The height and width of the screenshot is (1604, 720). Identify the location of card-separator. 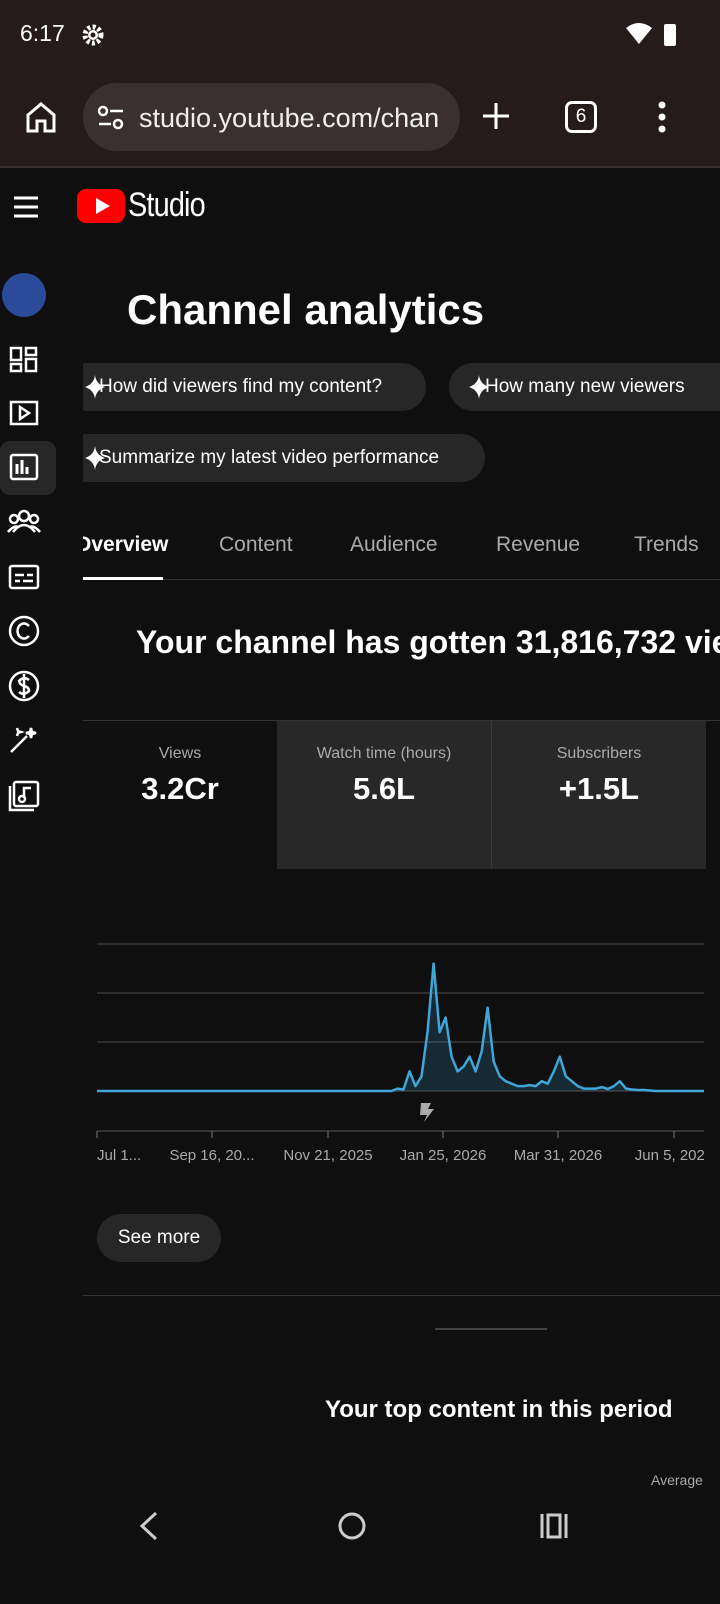
(491, 795).